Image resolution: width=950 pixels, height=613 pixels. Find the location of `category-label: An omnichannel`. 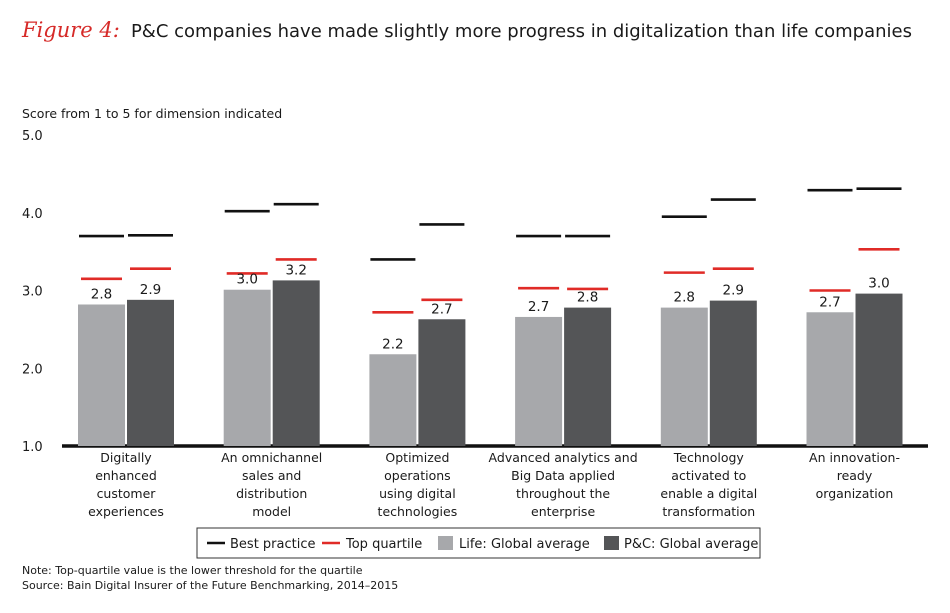

category-label: An omnichannel is located at coordinates (271, 457).